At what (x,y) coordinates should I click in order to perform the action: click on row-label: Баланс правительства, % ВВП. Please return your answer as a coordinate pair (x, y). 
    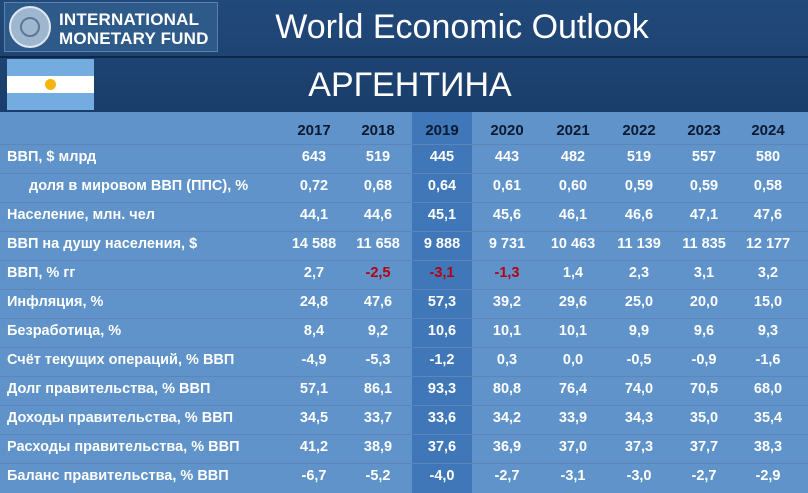
    Looking at the image, I should click on (118, 476).